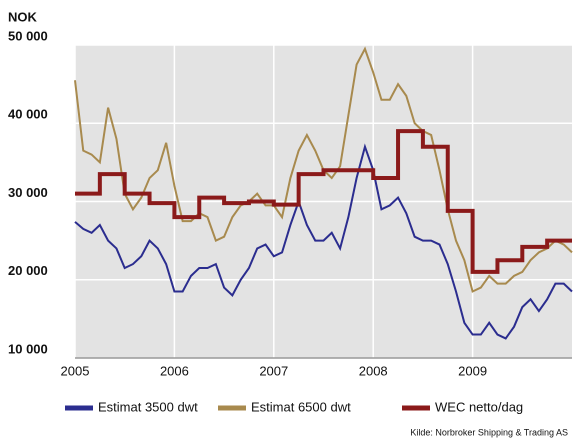 This screenshot has width=573, height=441. What do you see at coordinates (148, 406) in the screenshot?
I see `legend-label: Estimat 3500 dwt` at bounding box center [148, 406].